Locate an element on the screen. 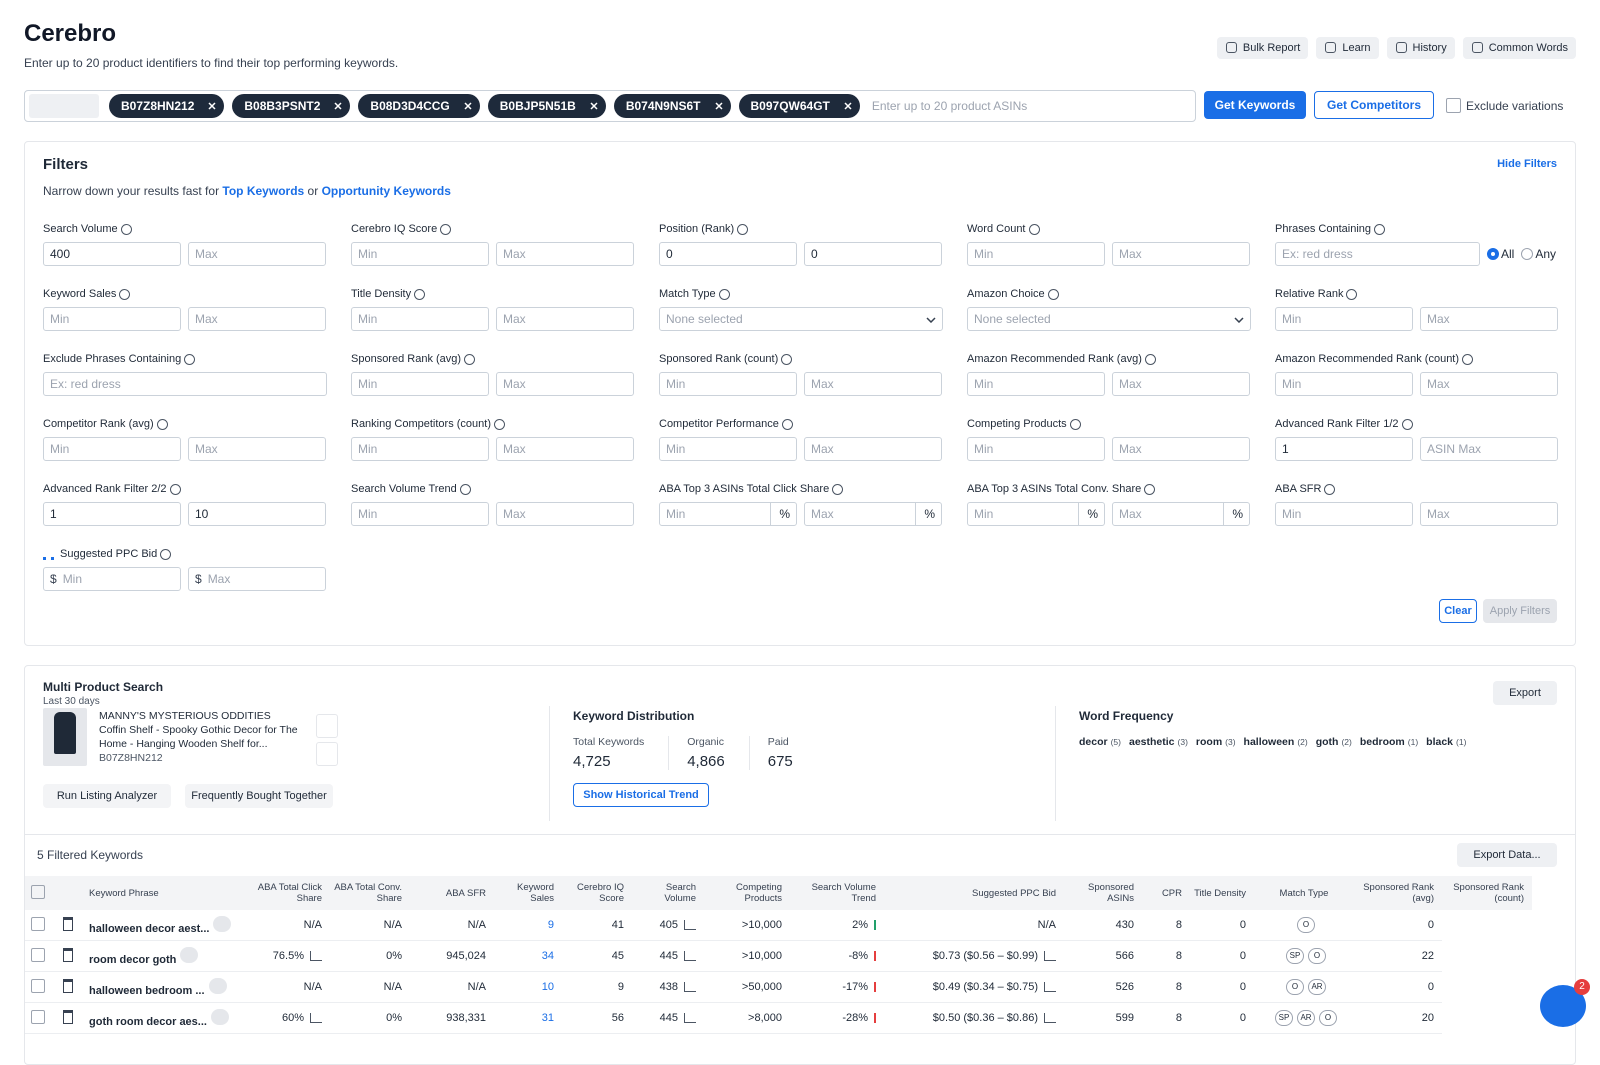 The image size is (1600, 1065). opportunity-link: Opportunity Keywords is located at coordinates (386, 191).